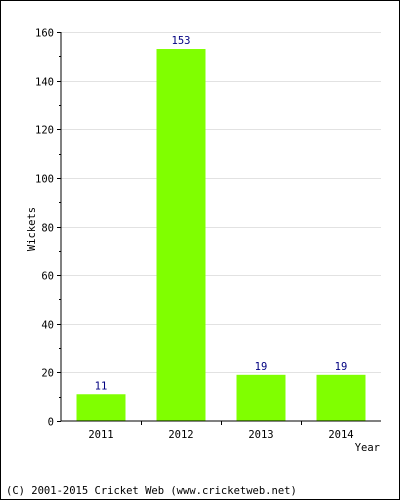 The image size is (400, 501). Describe the element at coordinates (340, 435) in the screenshot. I see `x-tick-label-2014: 2014` at that location.